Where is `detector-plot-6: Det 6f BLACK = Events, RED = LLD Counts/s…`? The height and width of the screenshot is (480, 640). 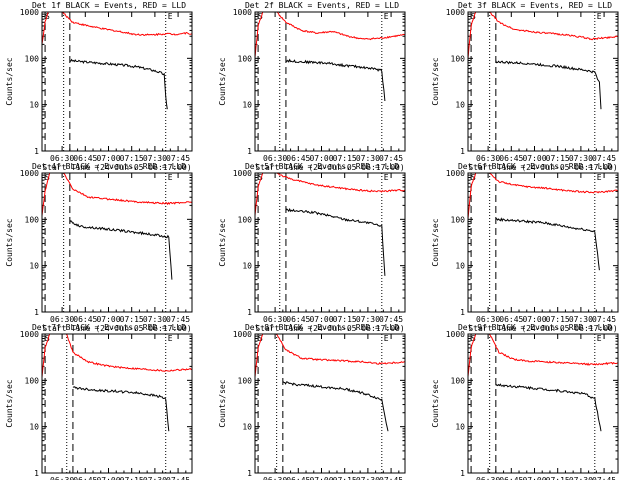 detector-plot-6: Det 6f BLACK = Events, RED = LLD Counts/s… is located at coordinates (525, 247).